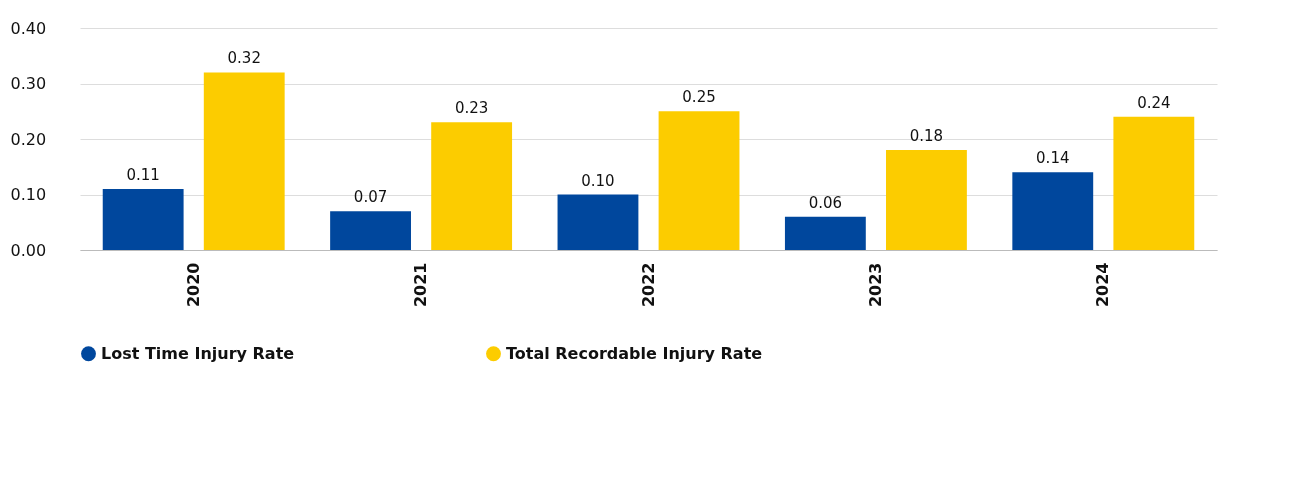  Describe the element at coordinates (1103, 285) in the screenshot. I see `x-tick-label: 2024` at that location.